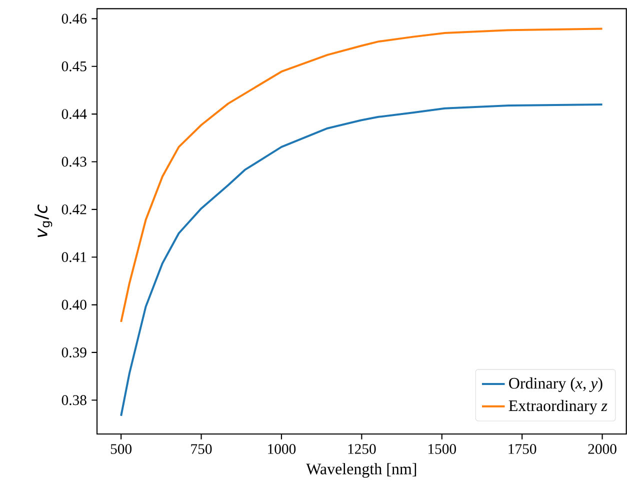 Image resolution: width=627 pixels, height=501 pixels. I want to click on y-tick-label: 0.40, so click(74, 305).